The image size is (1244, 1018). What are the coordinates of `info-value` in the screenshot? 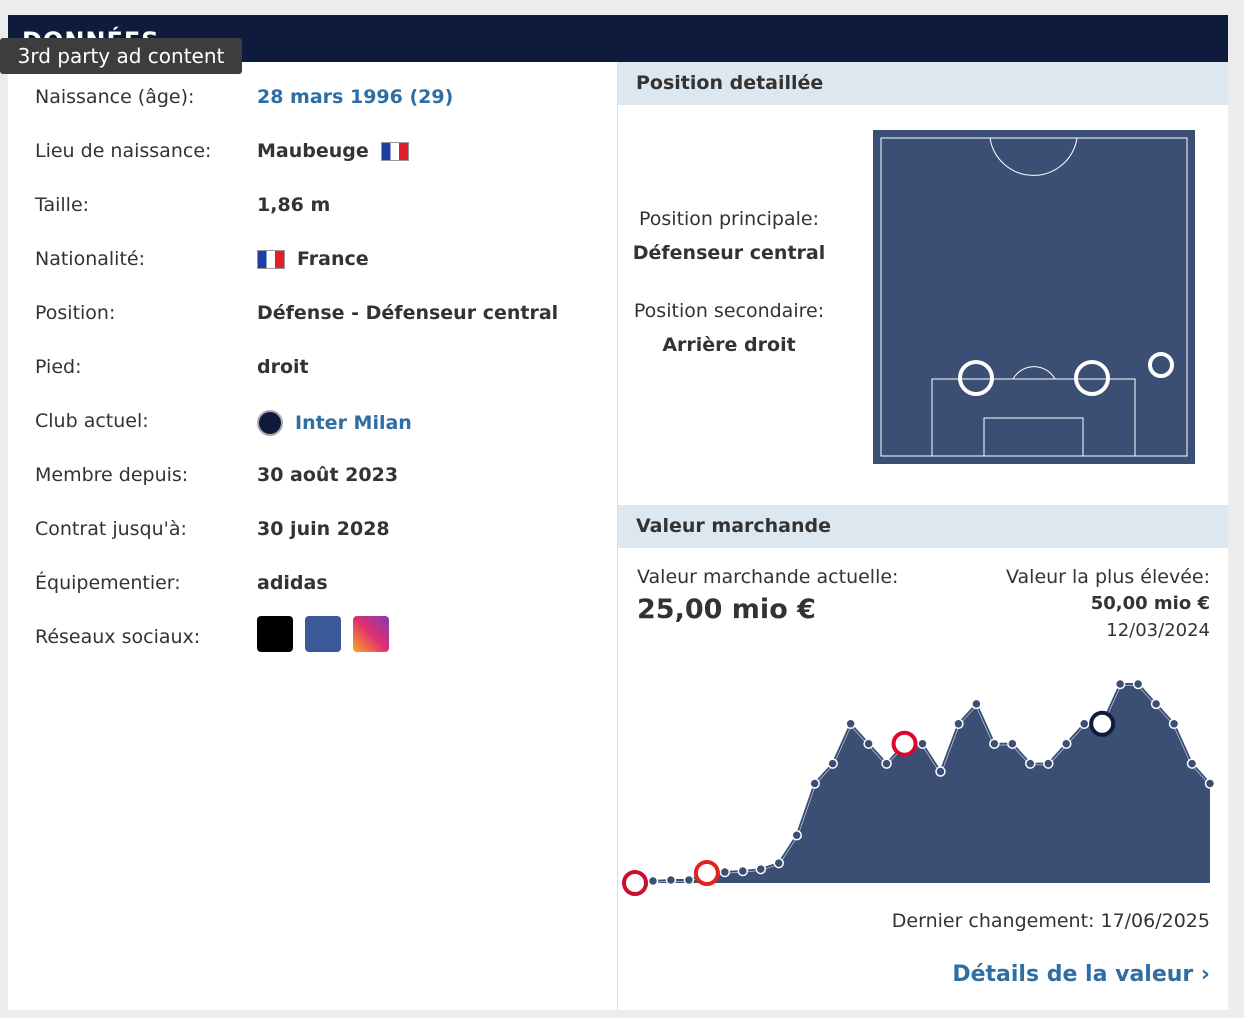 It's located at (323, 634).